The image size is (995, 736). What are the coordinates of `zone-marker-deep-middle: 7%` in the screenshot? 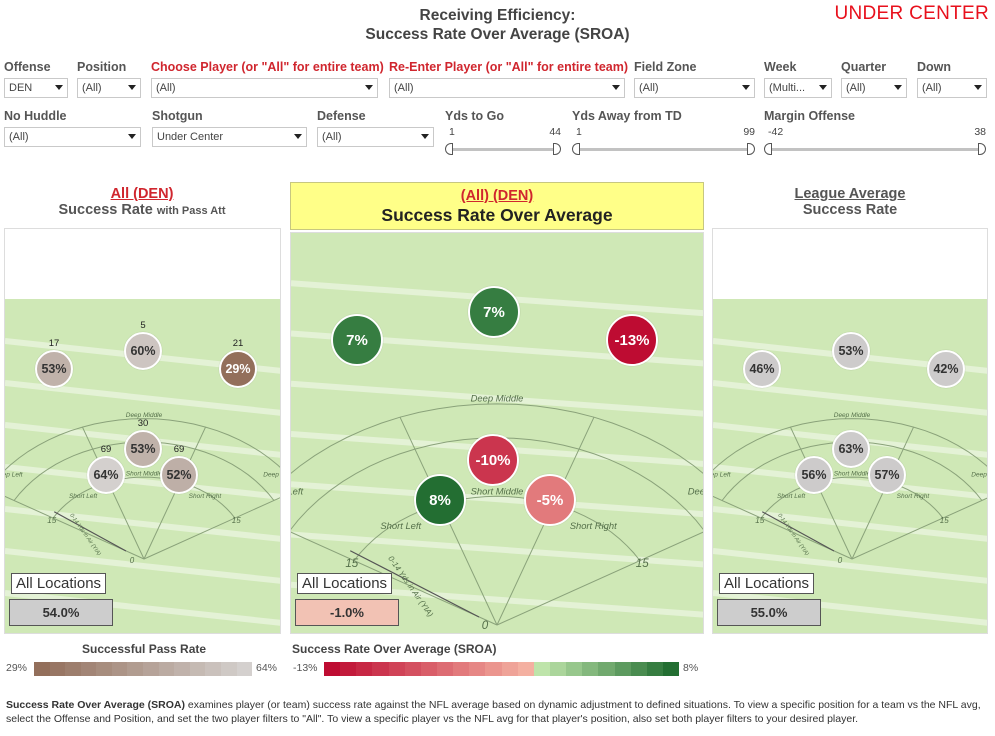 It's located at (494, 312).